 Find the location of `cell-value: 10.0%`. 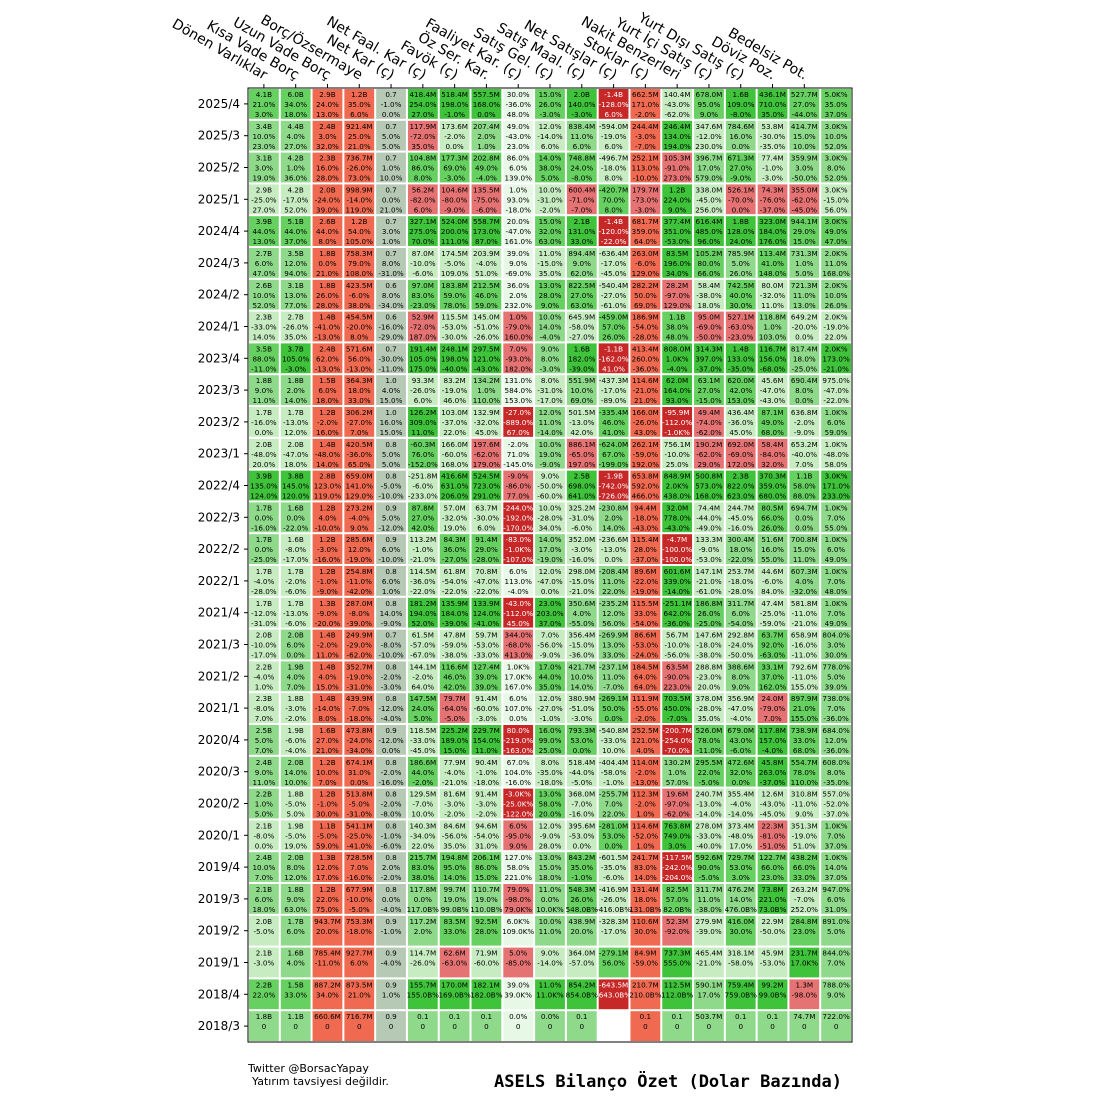

cell-value: 10.0% is located at coordinates (263, 867).